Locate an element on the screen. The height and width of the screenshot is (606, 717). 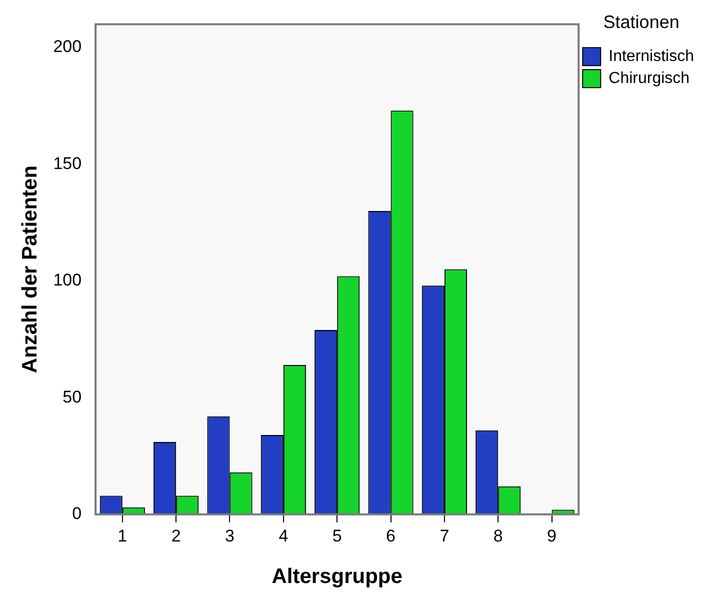
legend-label: Chirurgisch is located at coordinates (649, 79).